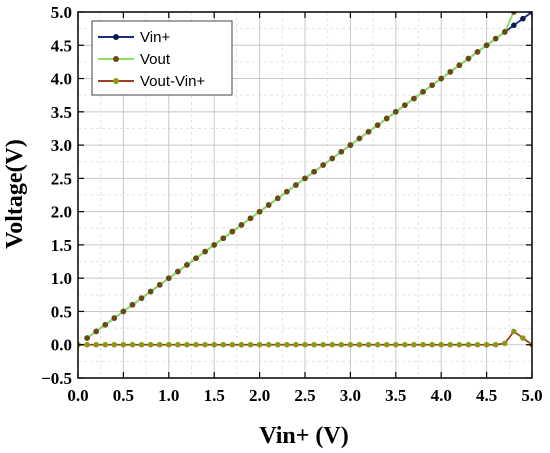 The image size is (550, 453). Describe the element at coordinates (304, 395) in the screenshot. I see `x-tick-label: 2.5` at that location.